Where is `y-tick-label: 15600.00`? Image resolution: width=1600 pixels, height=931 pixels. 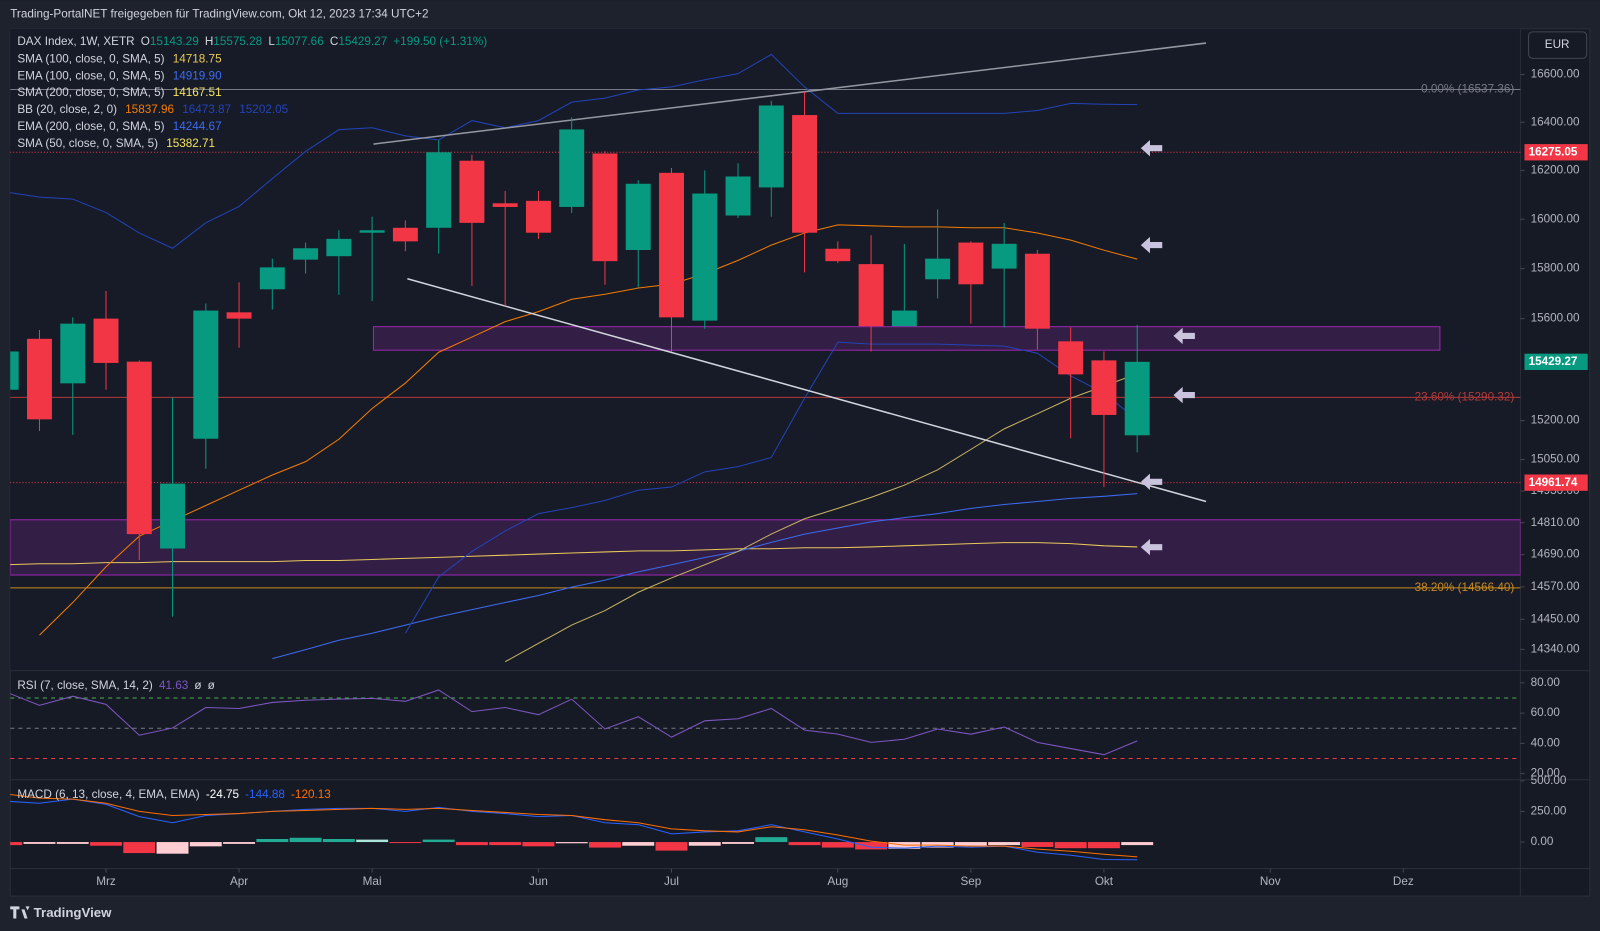
y-tick-label: 15600.00 is located at coordinates (1555, 318).